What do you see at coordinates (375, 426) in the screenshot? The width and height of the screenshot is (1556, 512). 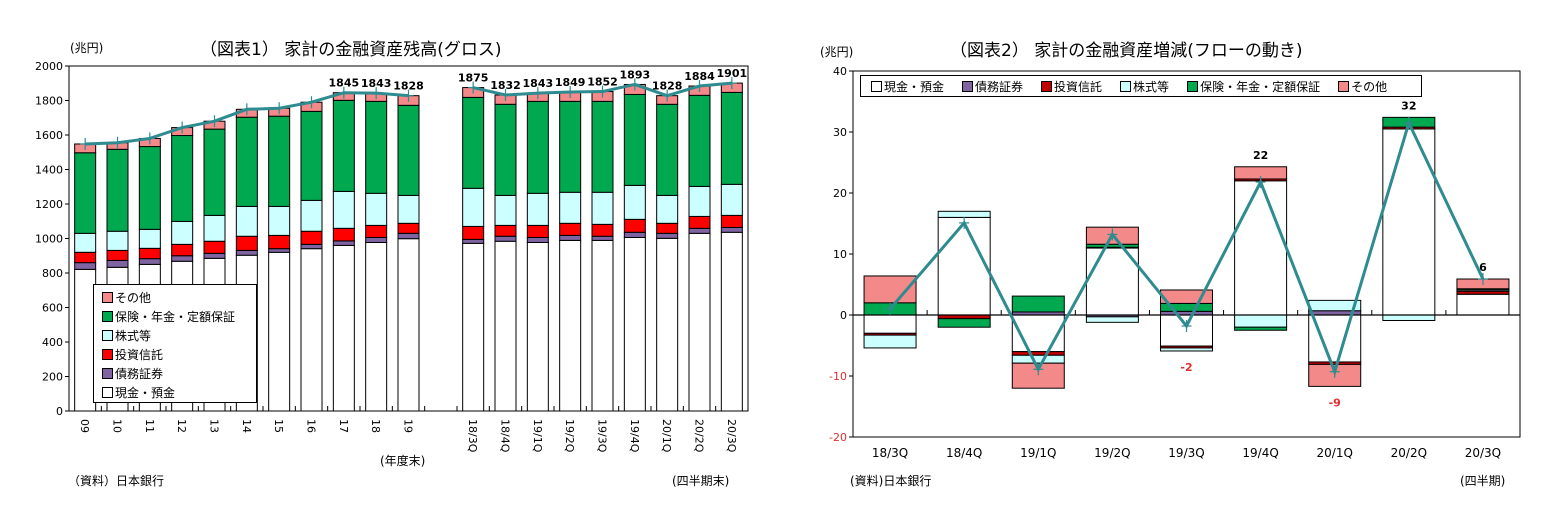 I see `x-tick-label: 18` at bounding box center [375, 426].